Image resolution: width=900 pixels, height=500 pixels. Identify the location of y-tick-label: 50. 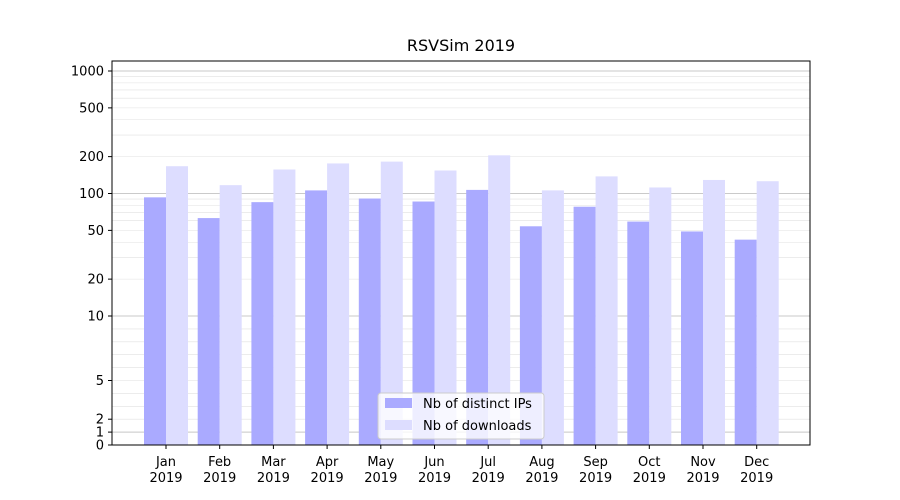
(95, 231).